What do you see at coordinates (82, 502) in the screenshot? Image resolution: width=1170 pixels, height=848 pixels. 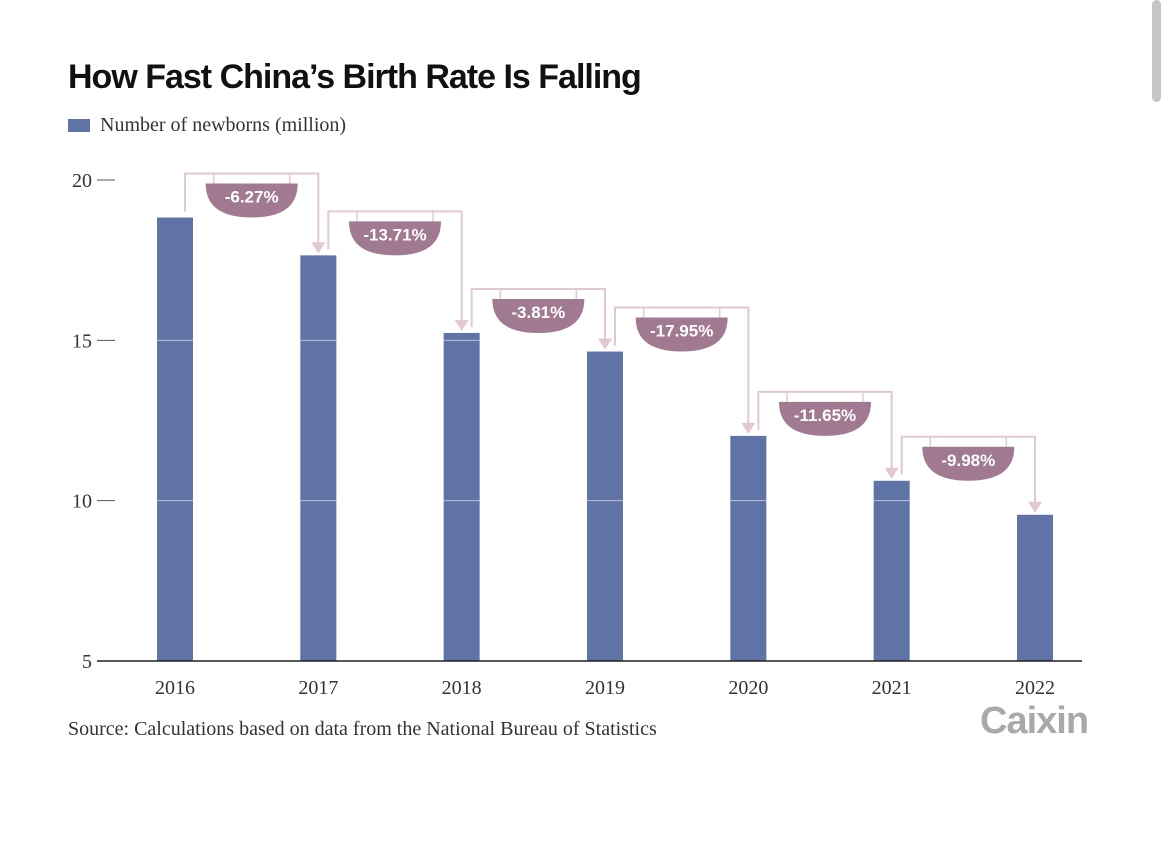 I see `y-tick-label: 10` at bounding box center [82, 502].